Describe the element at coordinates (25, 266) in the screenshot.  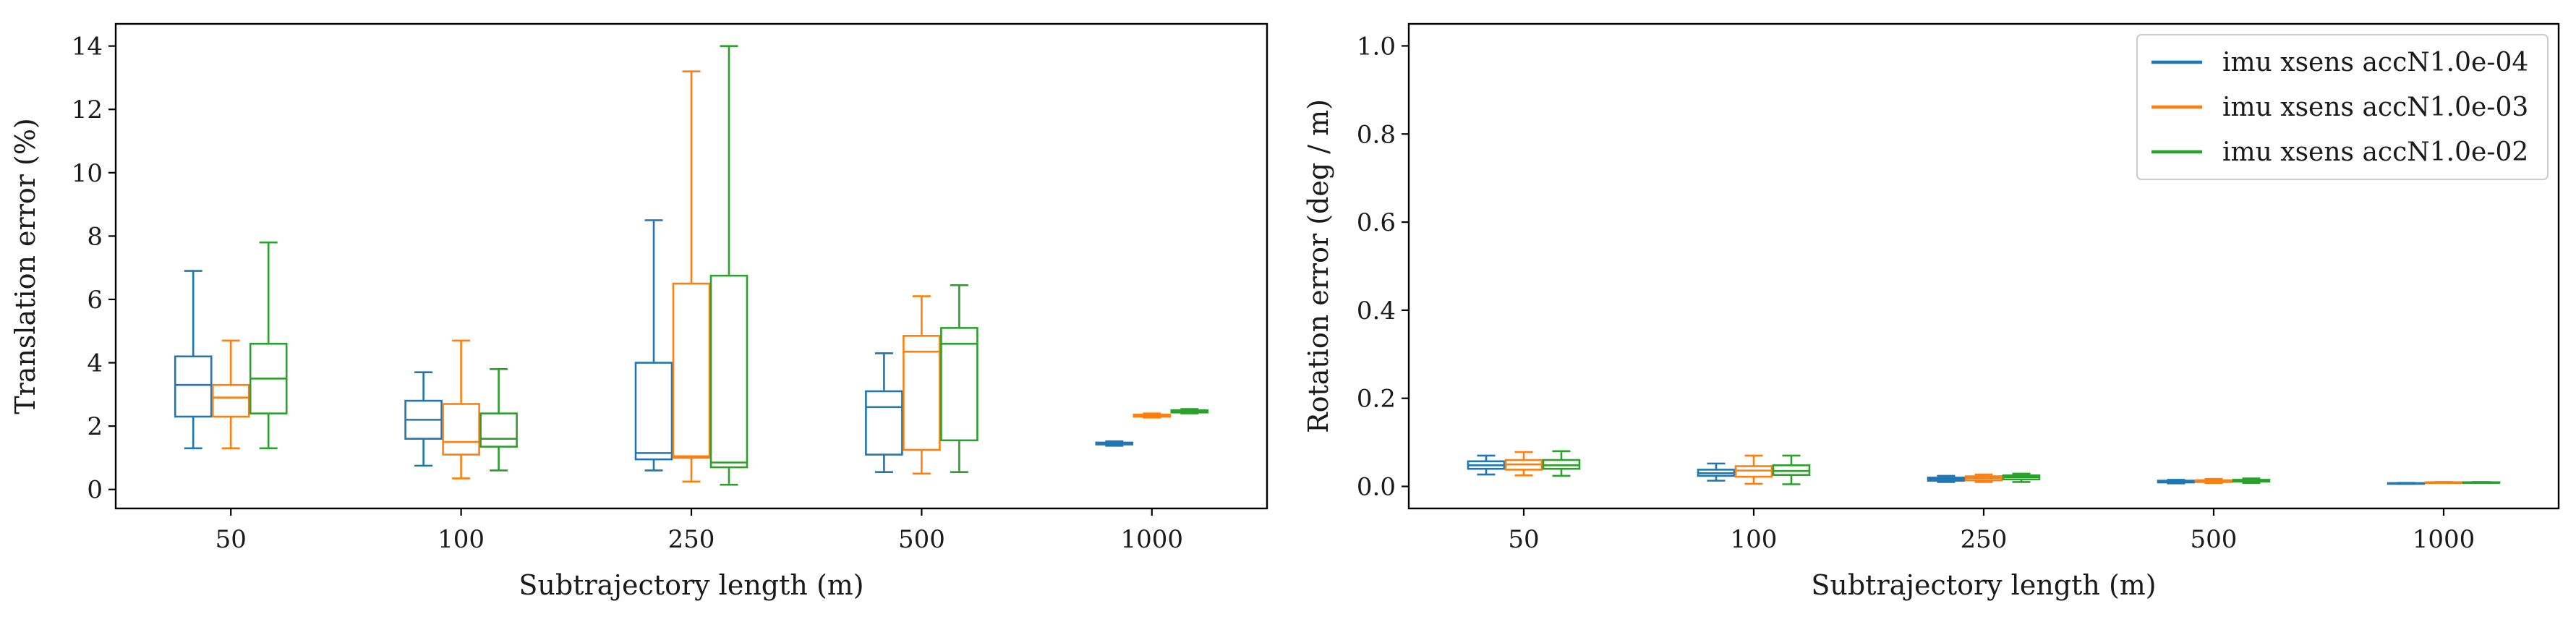
I see `y-axis-label: Translation error (%)` at that location.